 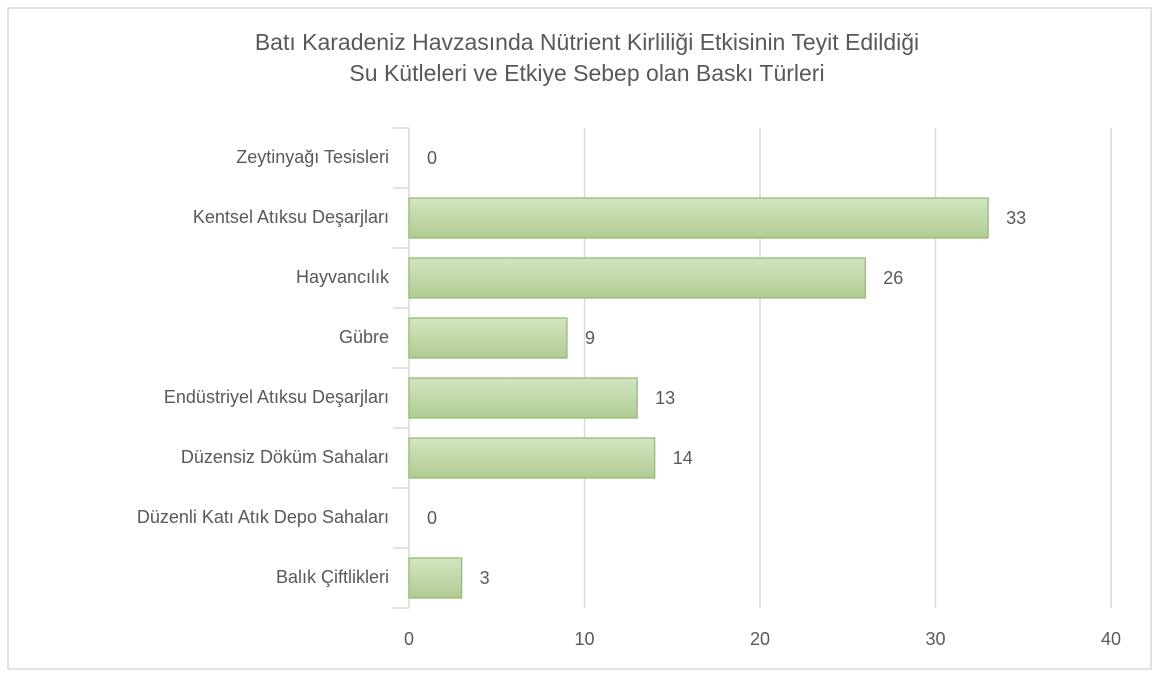 What do you see at coordinates (409, 639) in the screenshot?
I see `x-tick-label: 0` at bounding box center [409, 639].